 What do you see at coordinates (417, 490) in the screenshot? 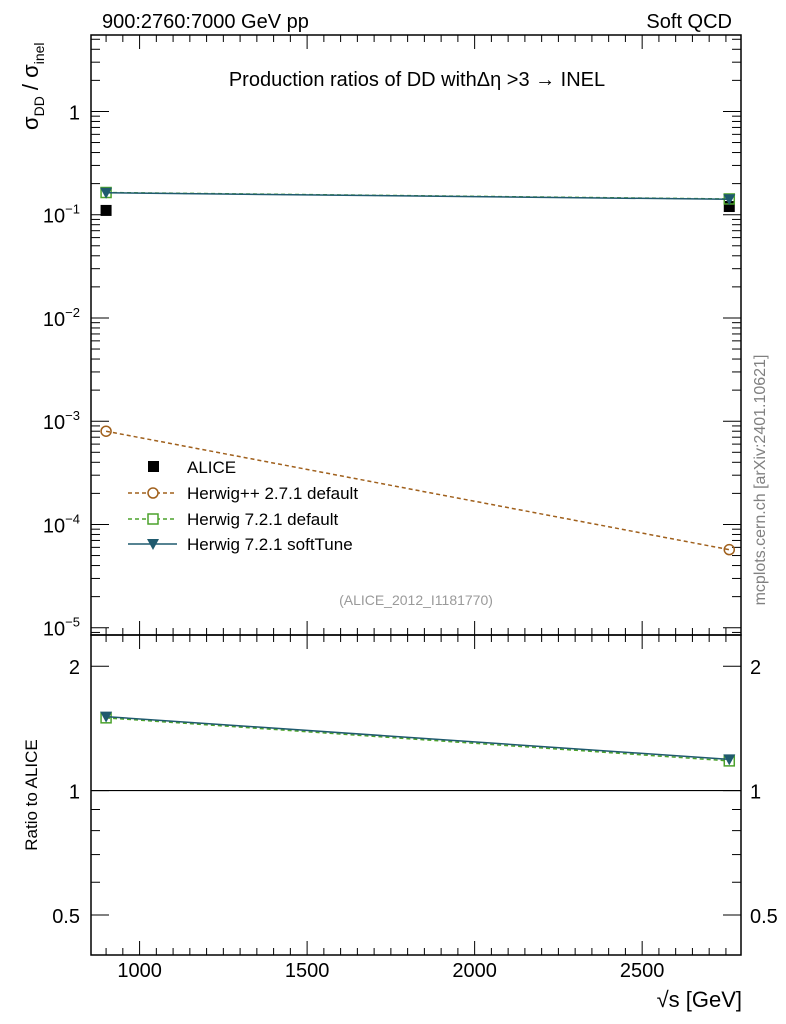
I see `series-line-herwigpp` at bounding box center [417, 490].